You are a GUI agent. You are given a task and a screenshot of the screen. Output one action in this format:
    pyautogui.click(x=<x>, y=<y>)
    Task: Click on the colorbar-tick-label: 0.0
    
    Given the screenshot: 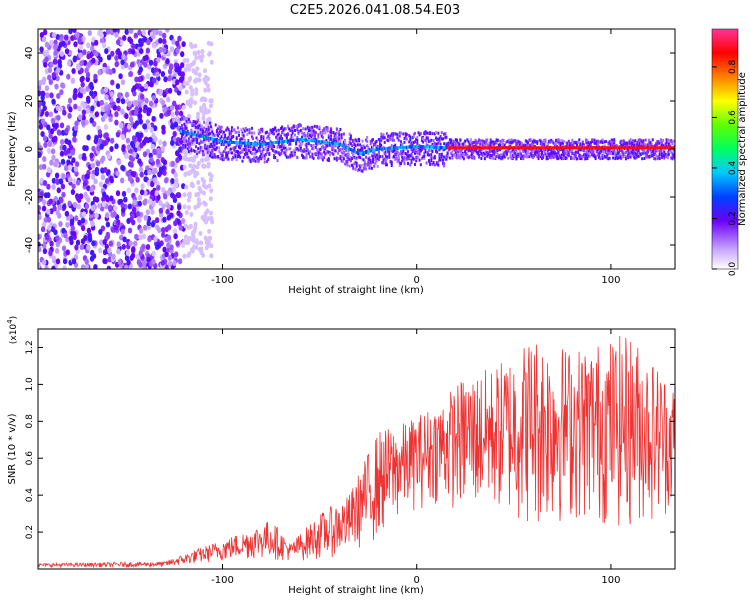 What is the action you would take?
    pyautogui.click(x=733, y=269)
    